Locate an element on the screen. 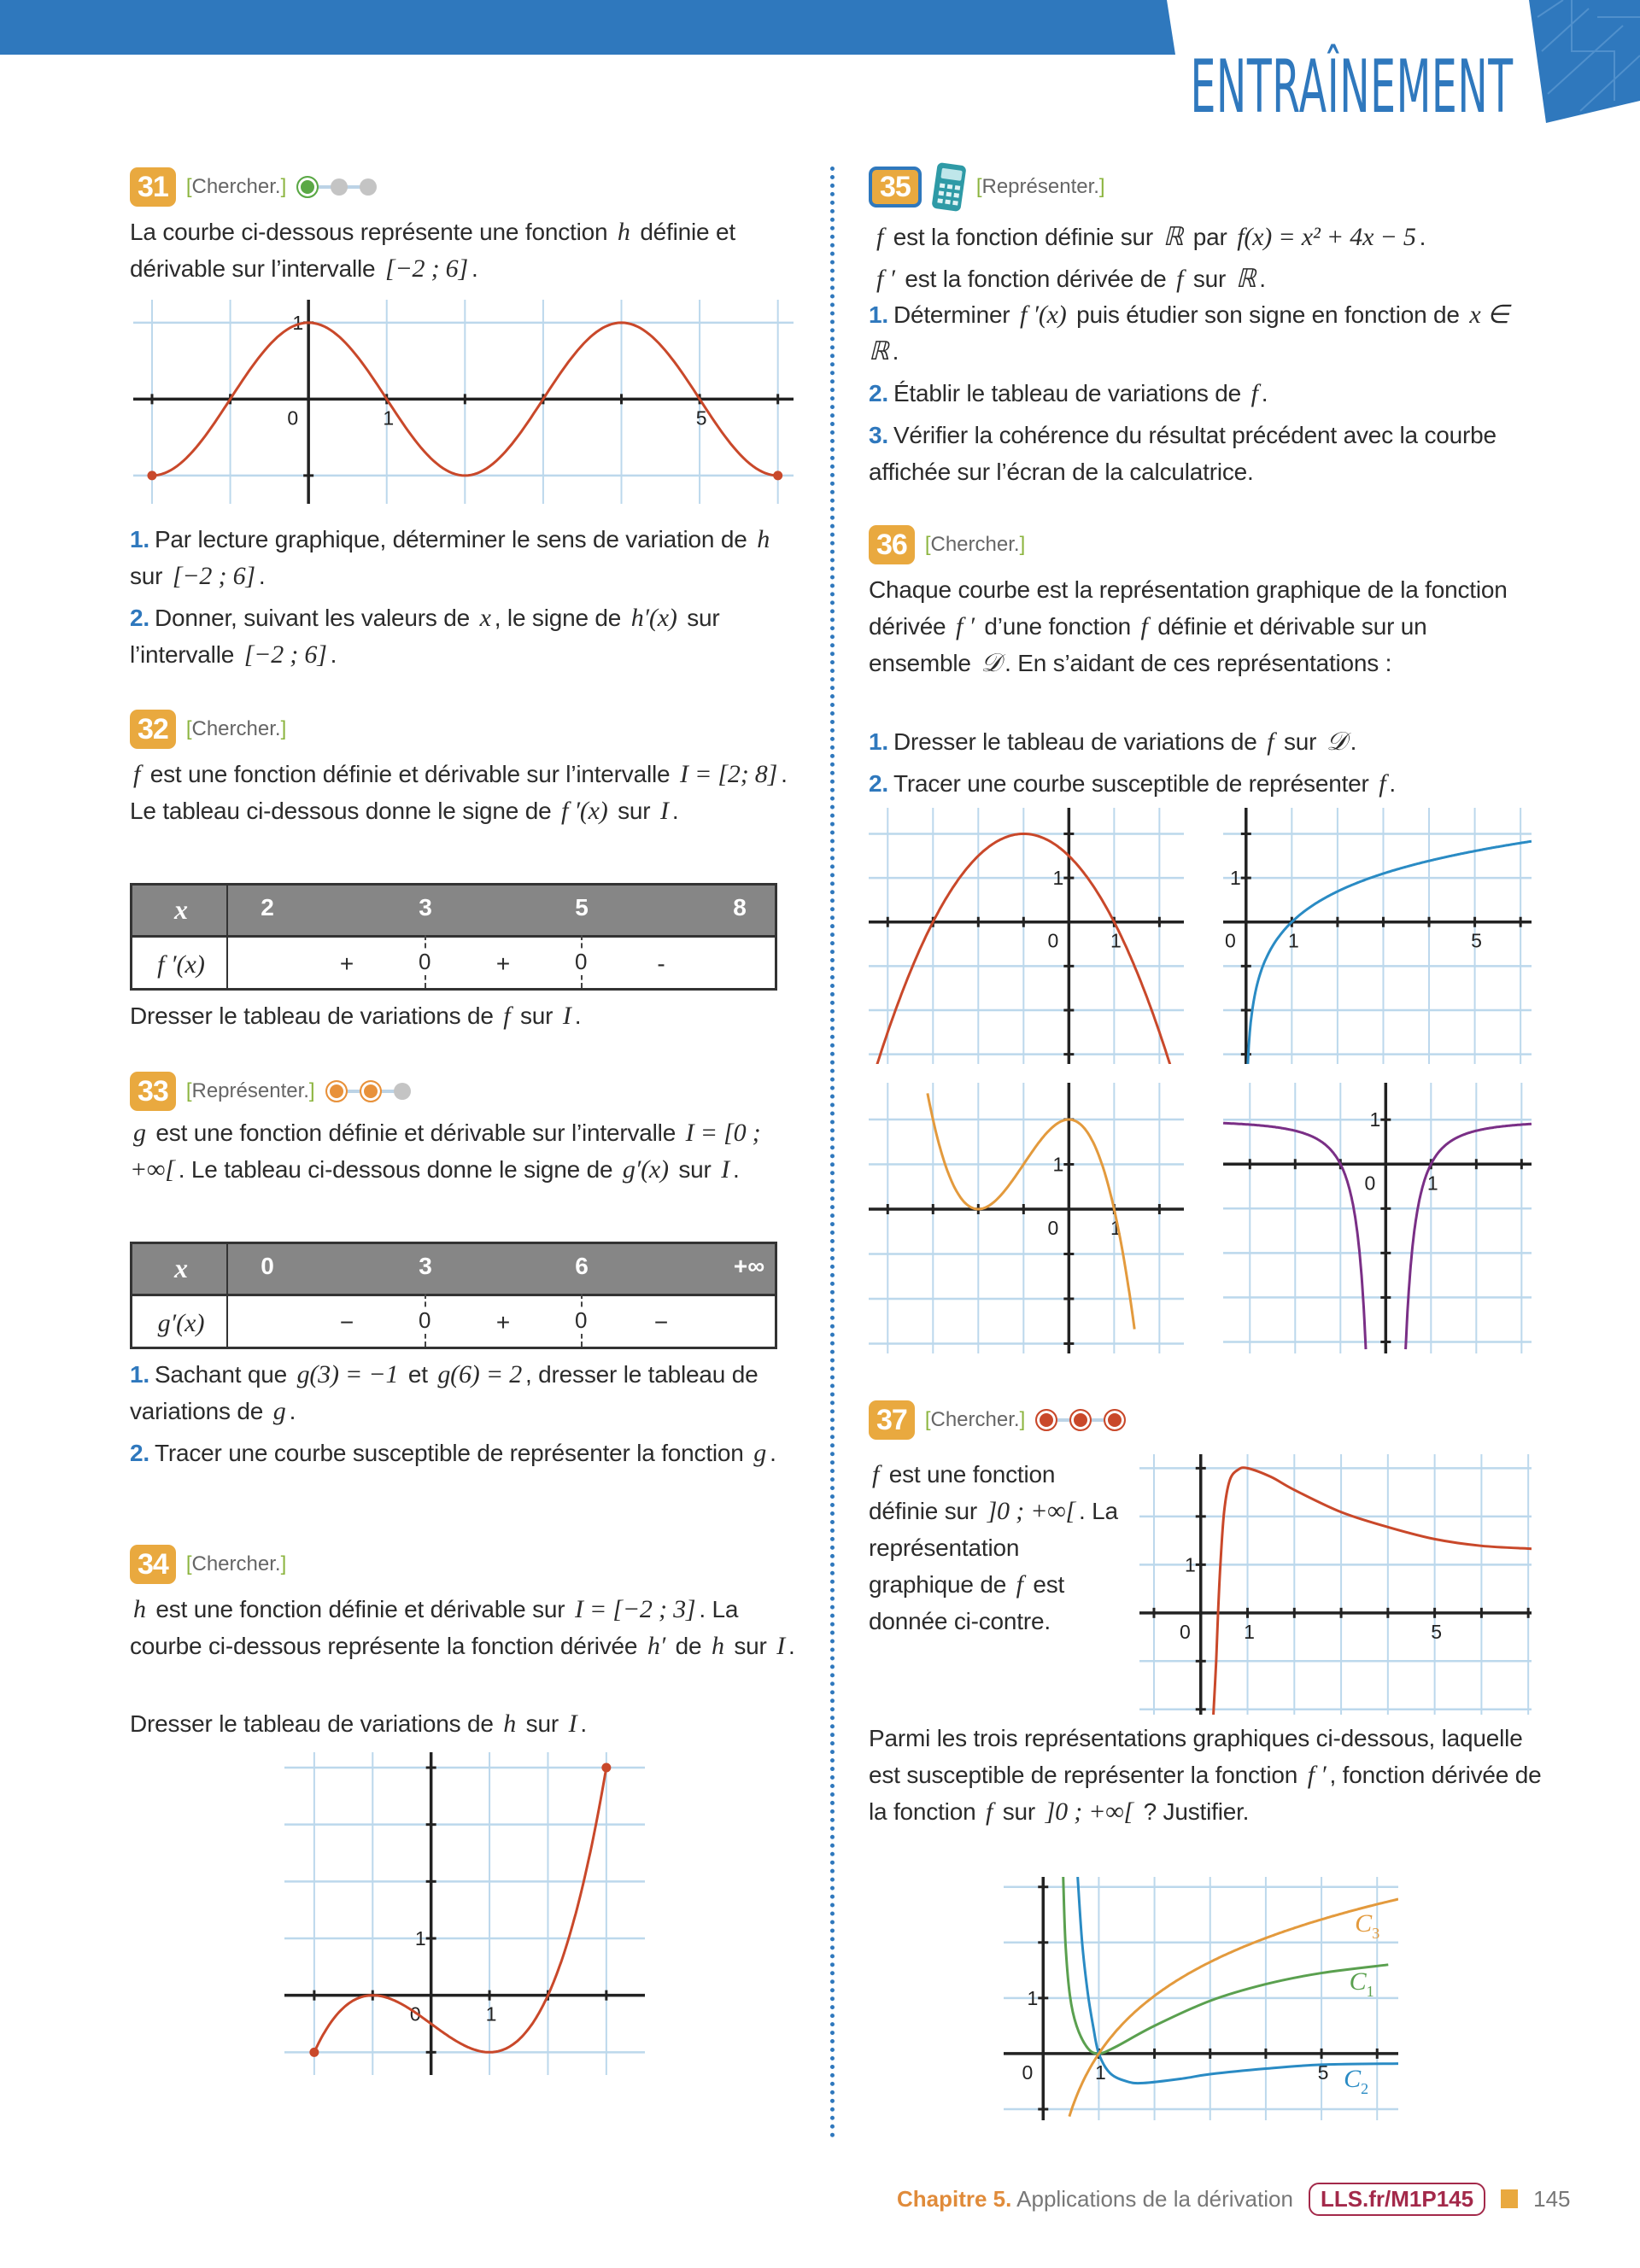 The image size is (1640, 2268). math-expression: g′(x) is located at coordinates (645, 1169).